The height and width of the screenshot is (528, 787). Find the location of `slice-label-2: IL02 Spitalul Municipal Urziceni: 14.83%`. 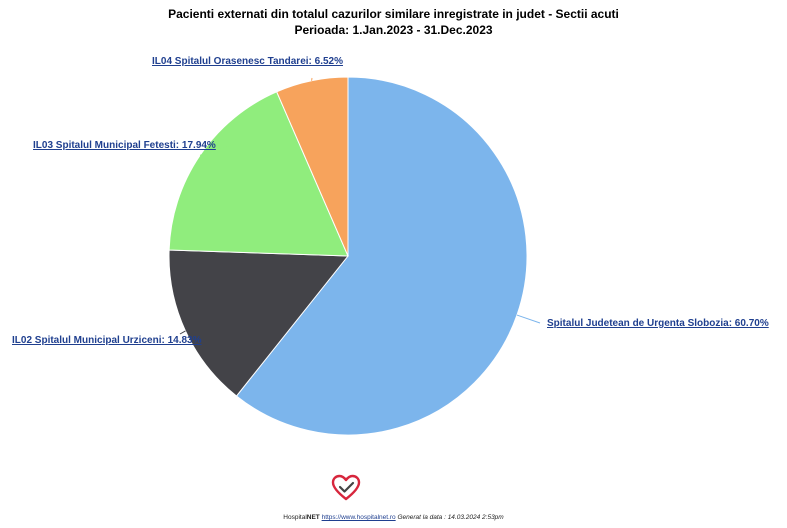

slice-label-2: IL02 Spitalul Municipal Urziceni: 14.83% is located at coordinates (107, 340).